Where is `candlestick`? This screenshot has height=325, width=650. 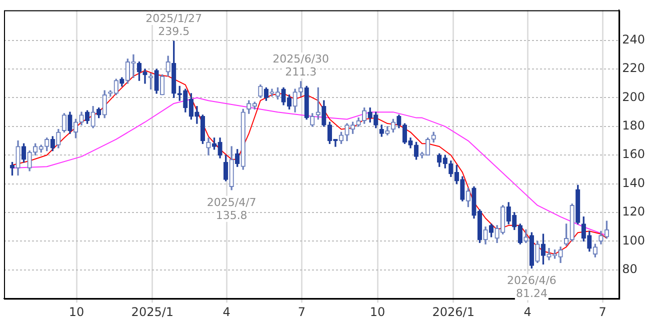 candlestick is located at coordinates (145, 76).